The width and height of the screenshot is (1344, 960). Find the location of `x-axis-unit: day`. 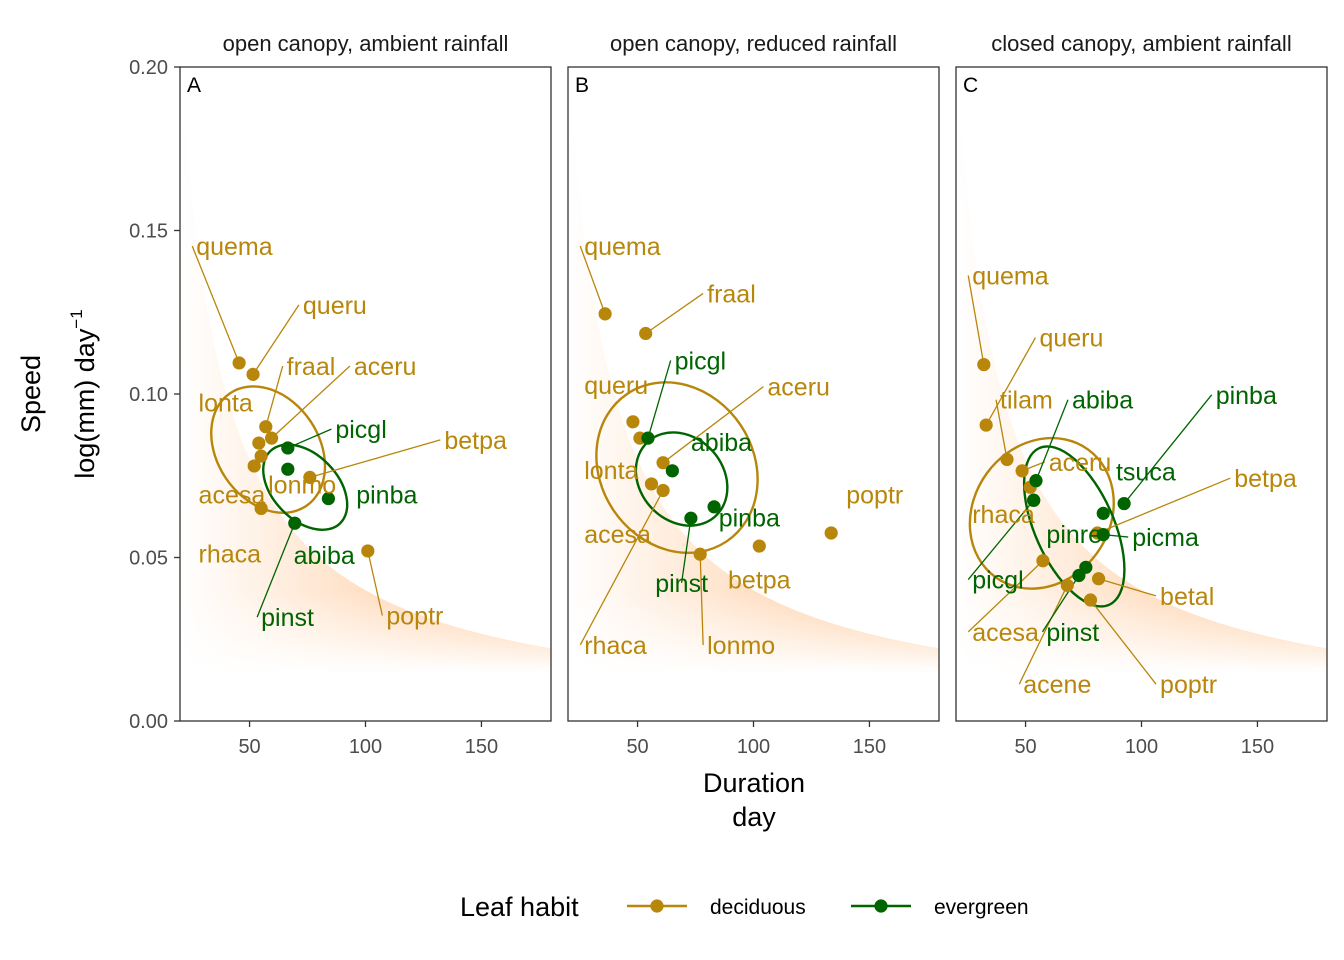

x-axis-unit: day is located at coordinates (754, 817).